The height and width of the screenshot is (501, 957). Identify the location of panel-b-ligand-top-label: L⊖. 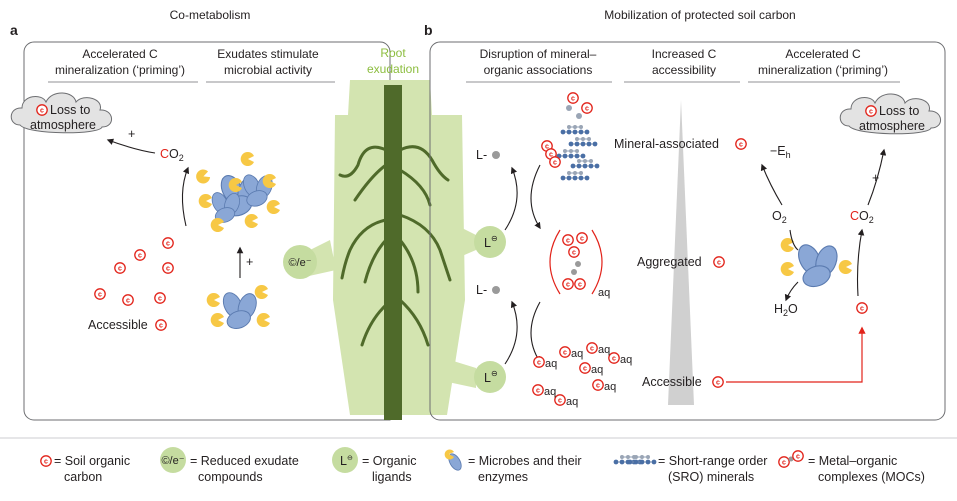
(491, 242).